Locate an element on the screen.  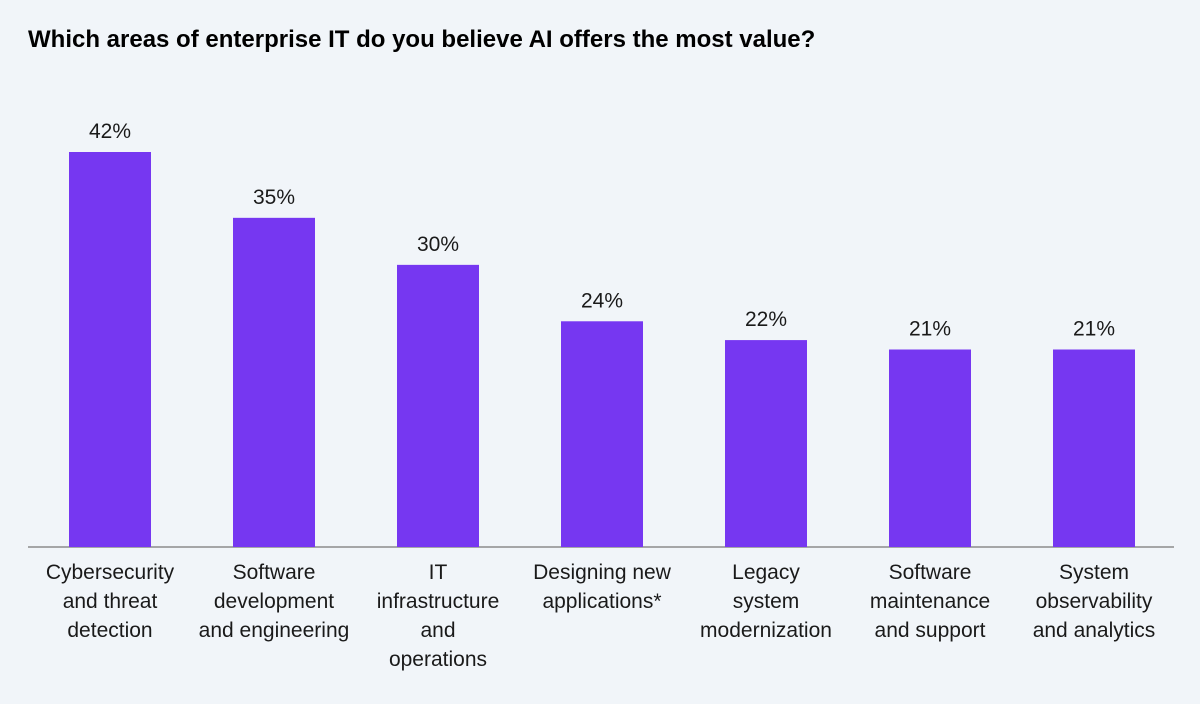
category-label: Legacy system modernization is located at coordinates (766, 601).